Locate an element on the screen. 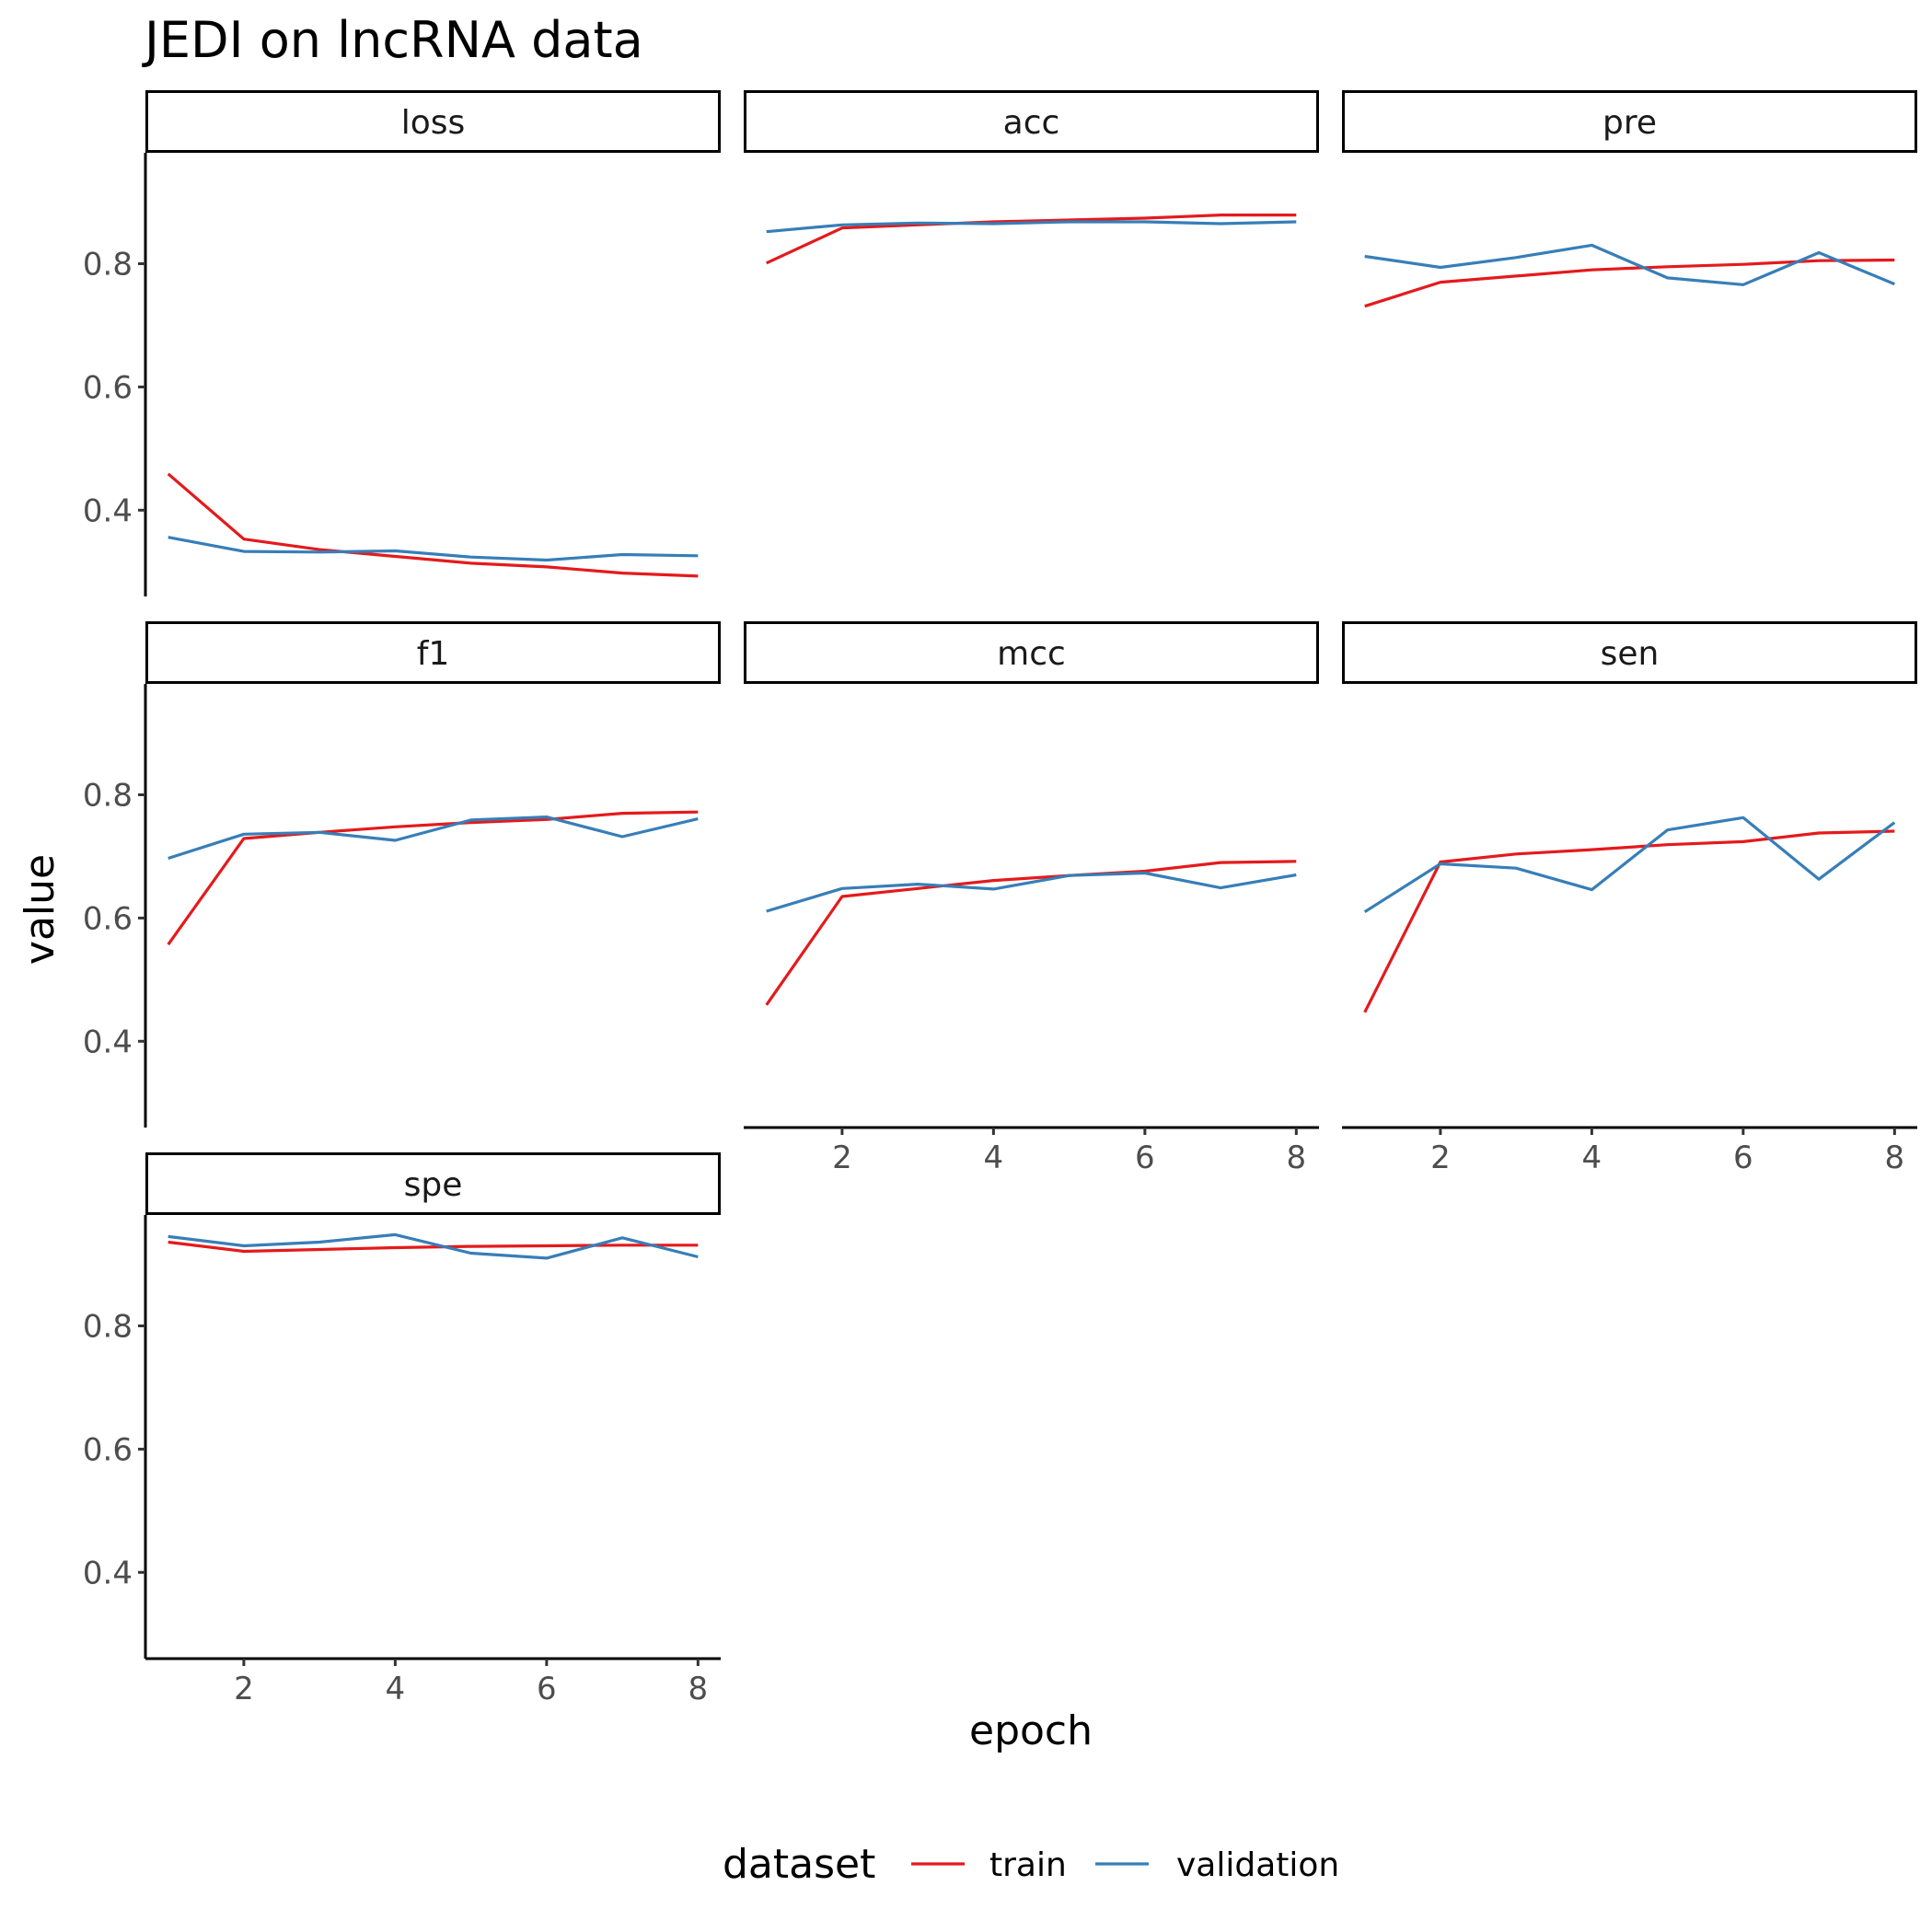  panel-sen: sen 2 4 6 8 is located at coordinates (1629, 899).